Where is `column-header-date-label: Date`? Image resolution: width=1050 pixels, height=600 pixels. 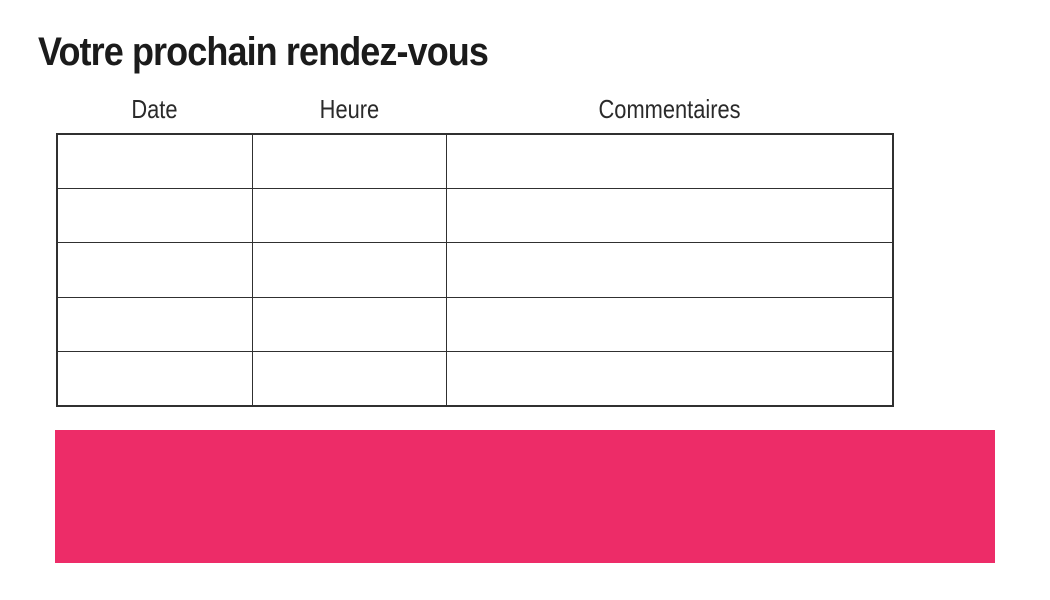
column-header-date-label: Date is located at coordinates (154, 108).